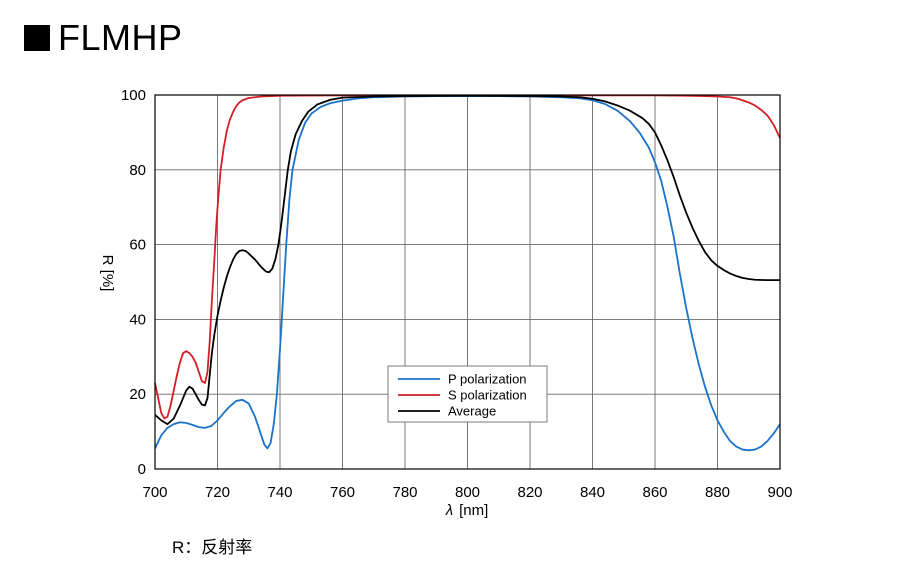 The height and width of the screenshot is (581, 908). What do you see at coordinates (529, 492) in the screenshot?
I see `x-tick-label: 820` at bounding box center [529, 492].